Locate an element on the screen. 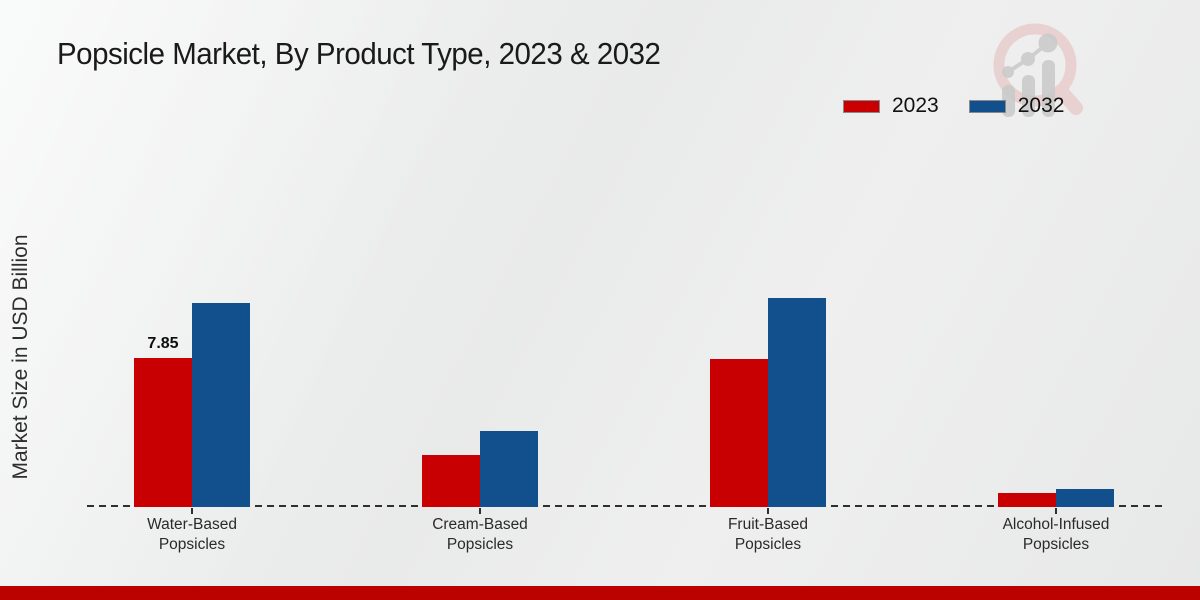 The image size is (1200, 600). legend-item-2023: 2023 is located at coordinates (891, 106).